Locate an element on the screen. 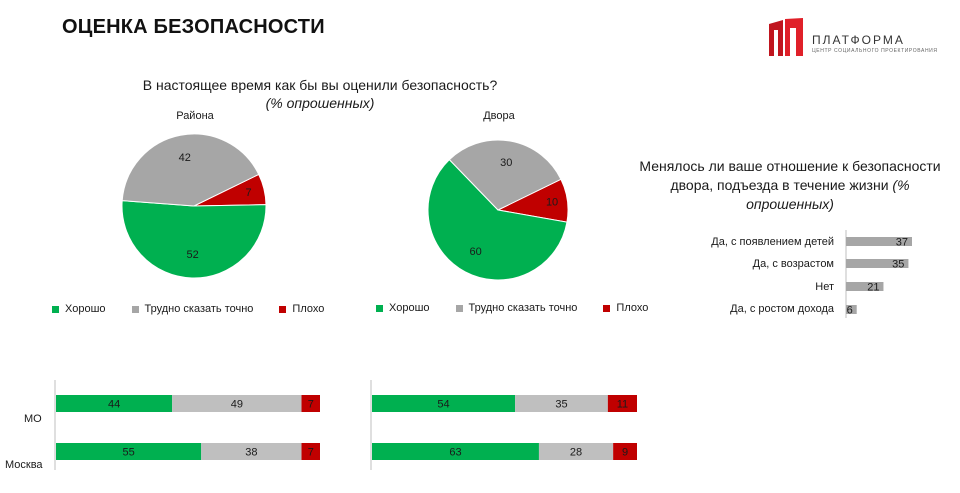 This screenshot has width=960, height=493. question-2-unit: (% опрошенных) is located at coordinates (828, 194).